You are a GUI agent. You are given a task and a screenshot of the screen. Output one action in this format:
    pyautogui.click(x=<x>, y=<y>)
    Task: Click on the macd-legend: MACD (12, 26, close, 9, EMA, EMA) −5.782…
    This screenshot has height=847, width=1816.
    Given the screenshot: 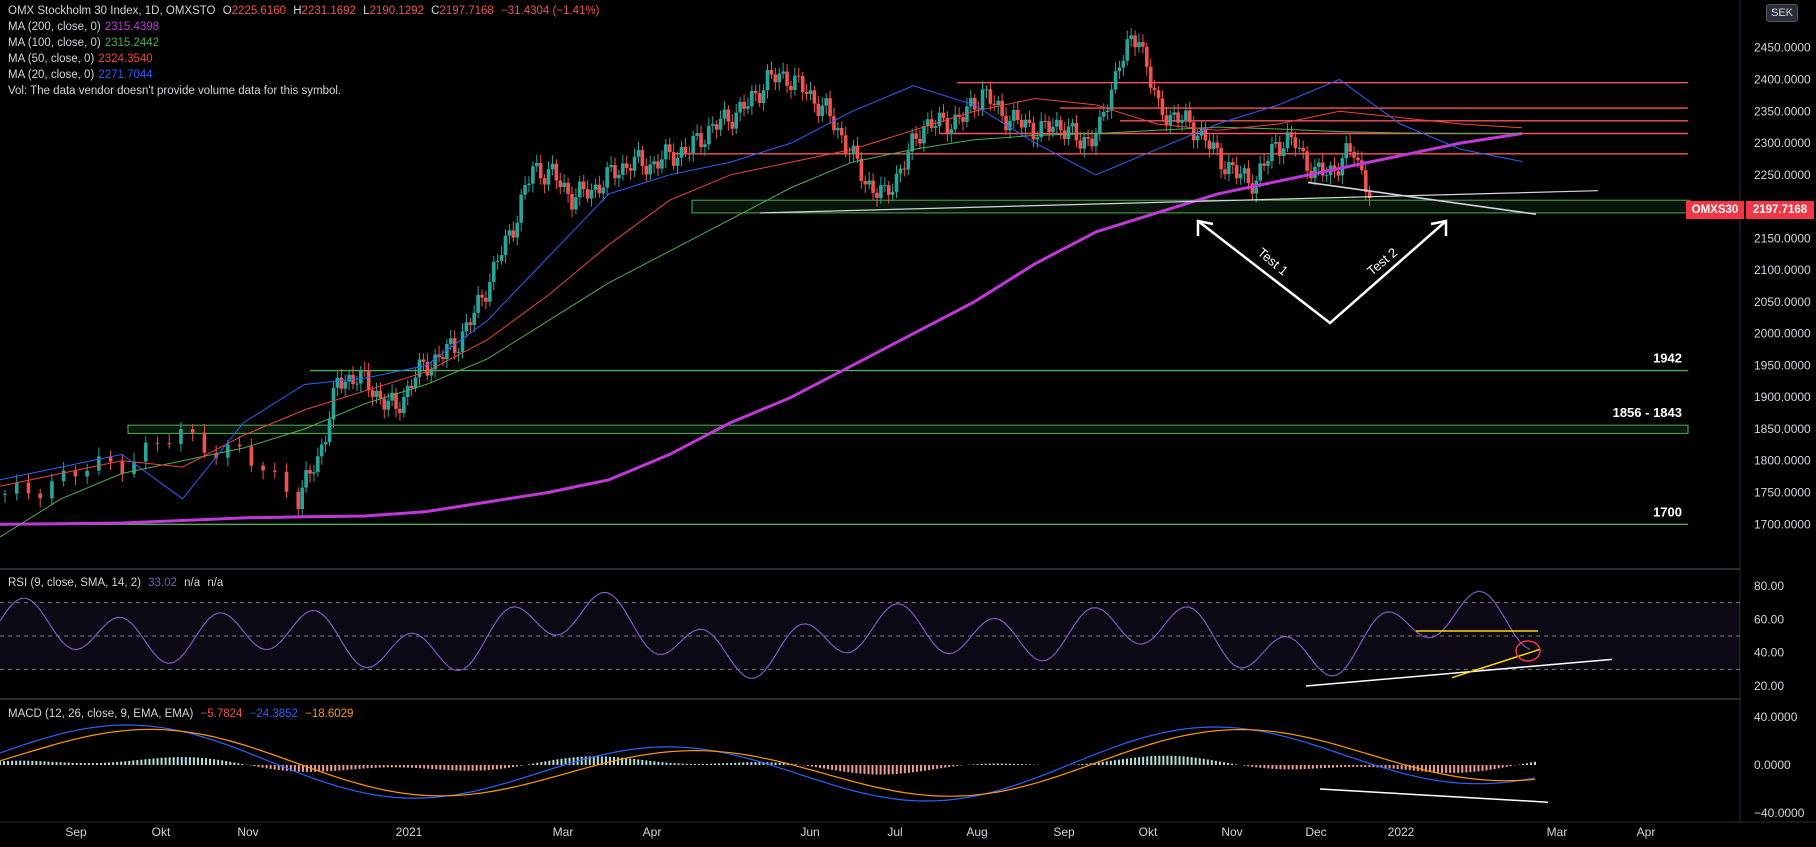 What is the action you would take?
    pyautogui.click(x=180, y=714)
    